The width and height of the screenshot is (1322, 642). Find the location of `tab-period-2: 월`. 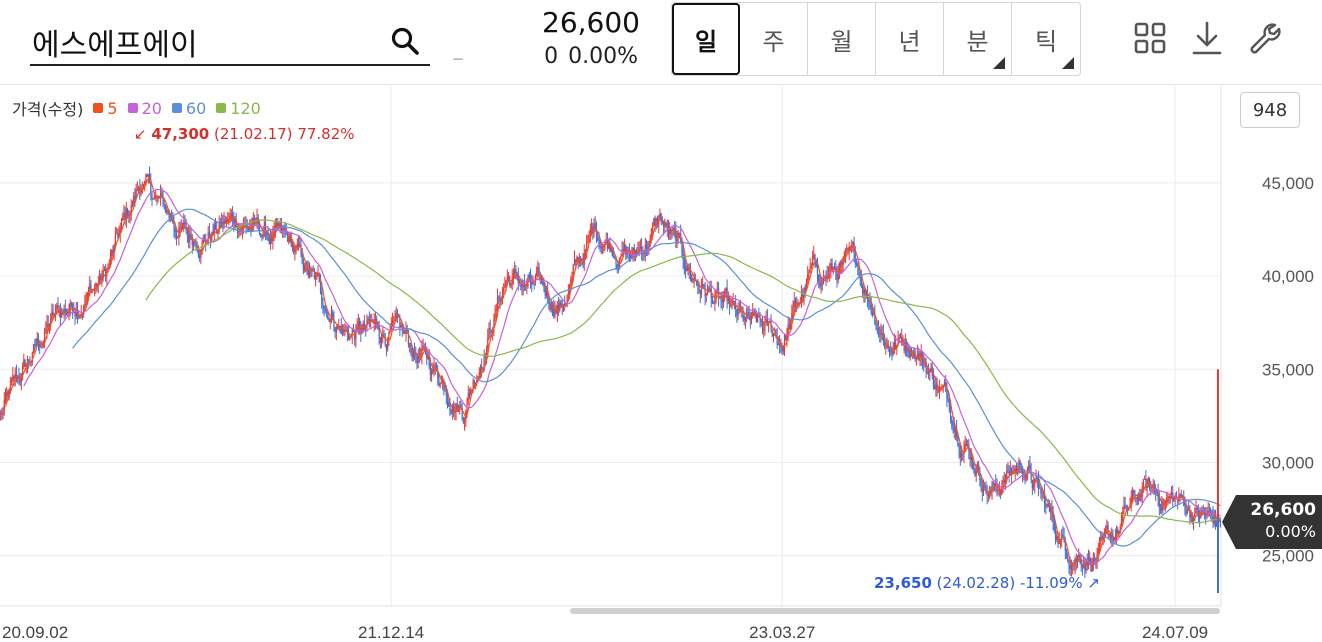

tab-period-2: 월 is located at coordinates (842, 39).